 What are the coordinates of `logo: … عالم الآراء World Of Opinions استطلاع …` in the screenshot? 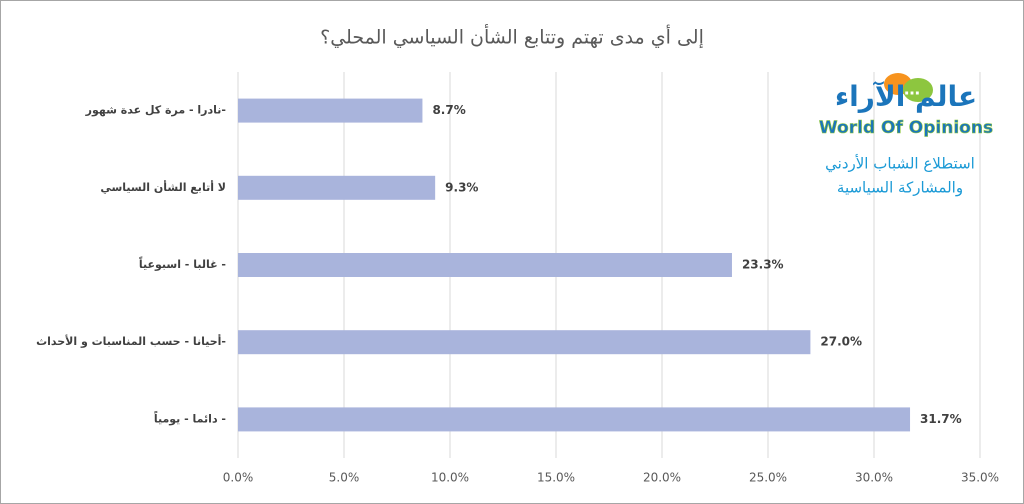 It's located at (906, 135).